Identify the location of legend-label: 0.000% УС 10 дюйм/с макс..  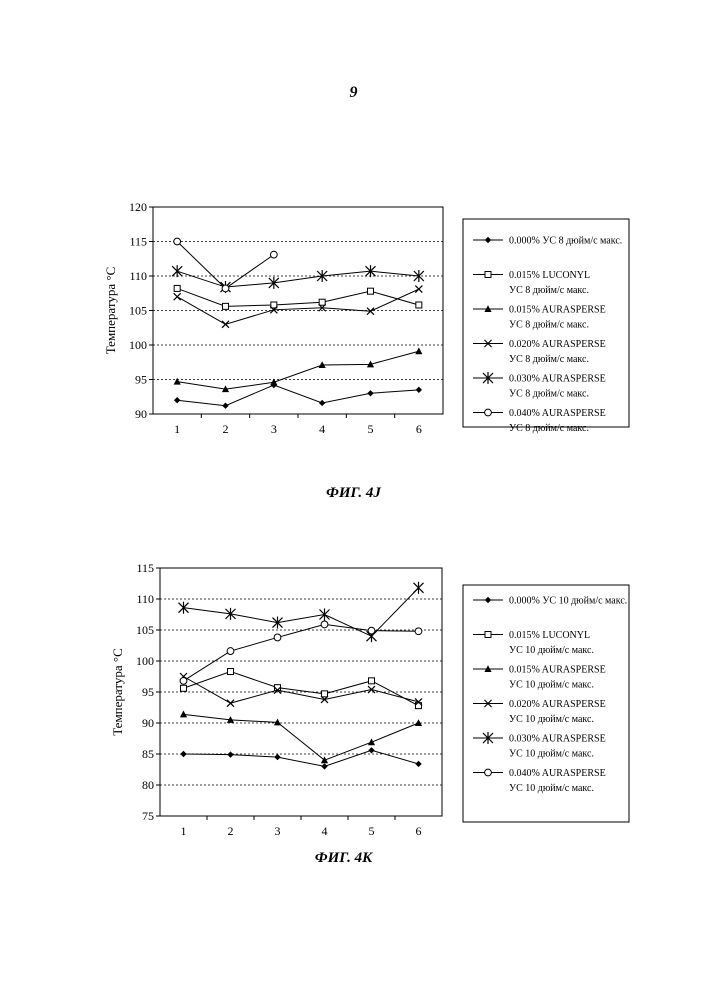
(568, 601).